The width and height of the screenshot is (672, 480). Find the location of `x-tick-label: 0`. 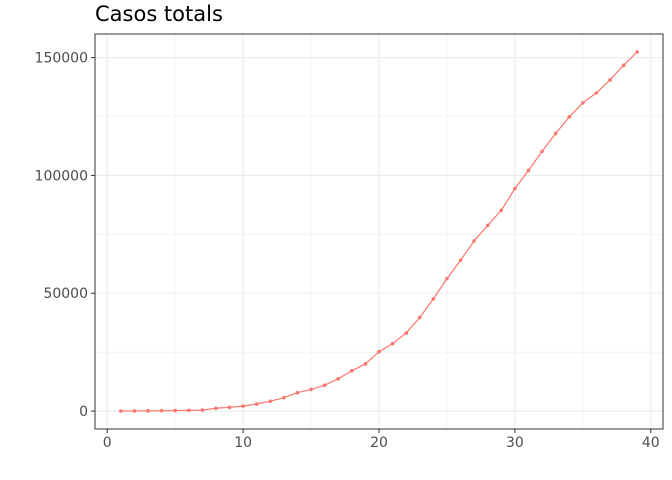

x-tick-label: 0 is located at coordinates (107, 443).